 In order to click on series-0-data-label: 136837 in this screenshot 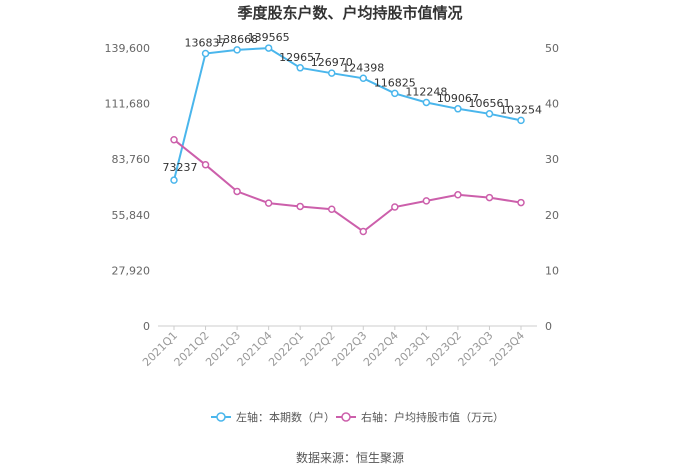, I will do `click(206, 43)`.